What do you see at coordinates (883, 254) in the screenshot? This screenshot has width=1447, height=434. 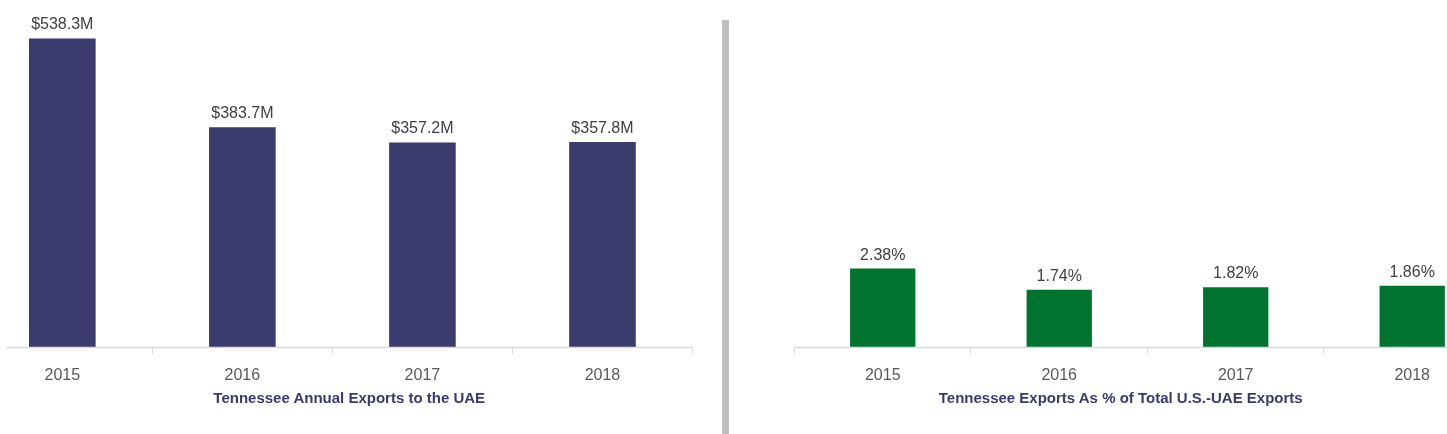 I see `data-label: 2.38%` at bounding box center [883, 254].